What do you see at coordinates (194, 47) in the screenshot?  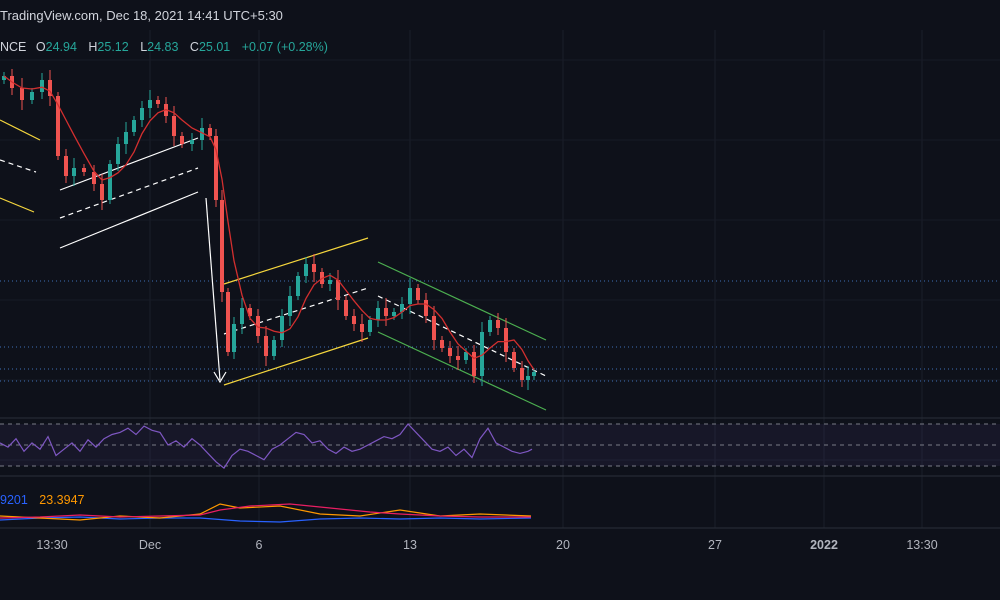 I see `close-label: C` at bounding box center [194, 47].